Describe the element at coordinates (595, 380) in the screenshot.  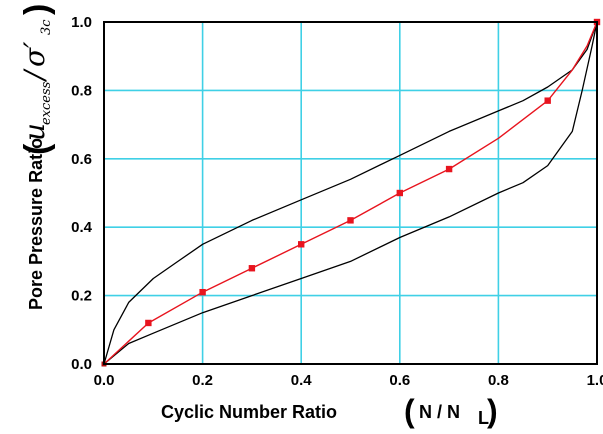
I see `x-tick-label: 1.0` at that location.